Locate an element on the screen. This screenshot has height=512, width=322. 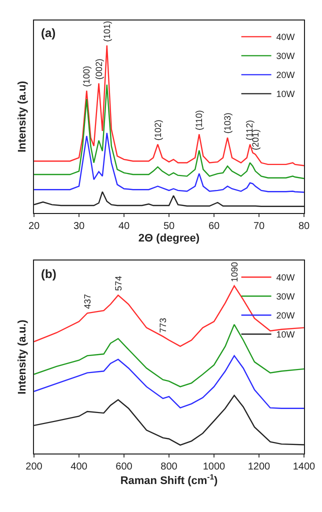
x-tick-label: 20 is located at coordinates (34, 226).